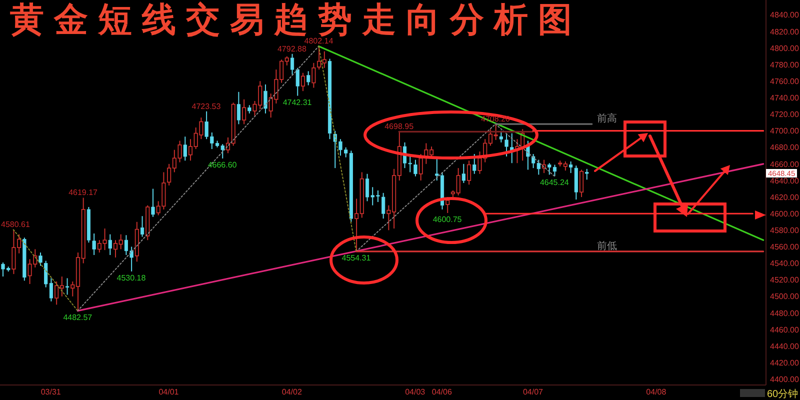 This screenshot has height=400, width=800. Describe the element at coordinates (785, 363) in the screenshot. I see `y-tick-label: 4420.00` at that location.